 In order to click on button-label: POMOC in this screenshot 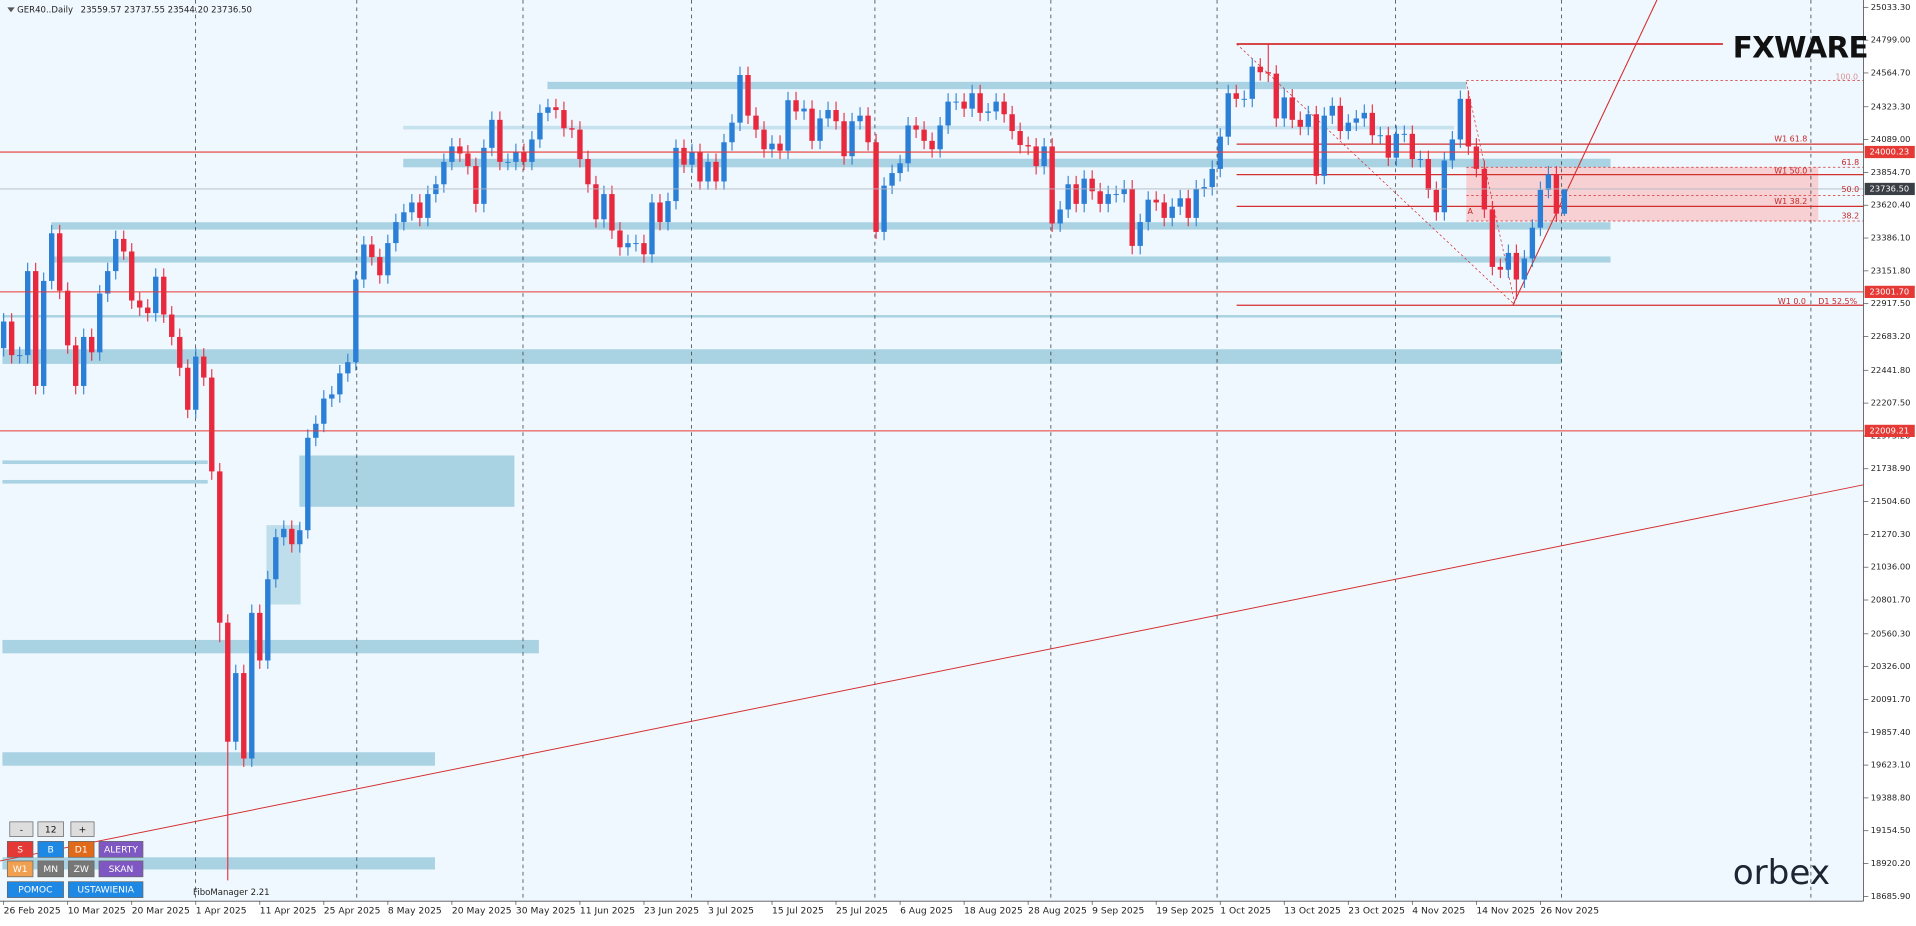, I will do `click(35, 890)`.